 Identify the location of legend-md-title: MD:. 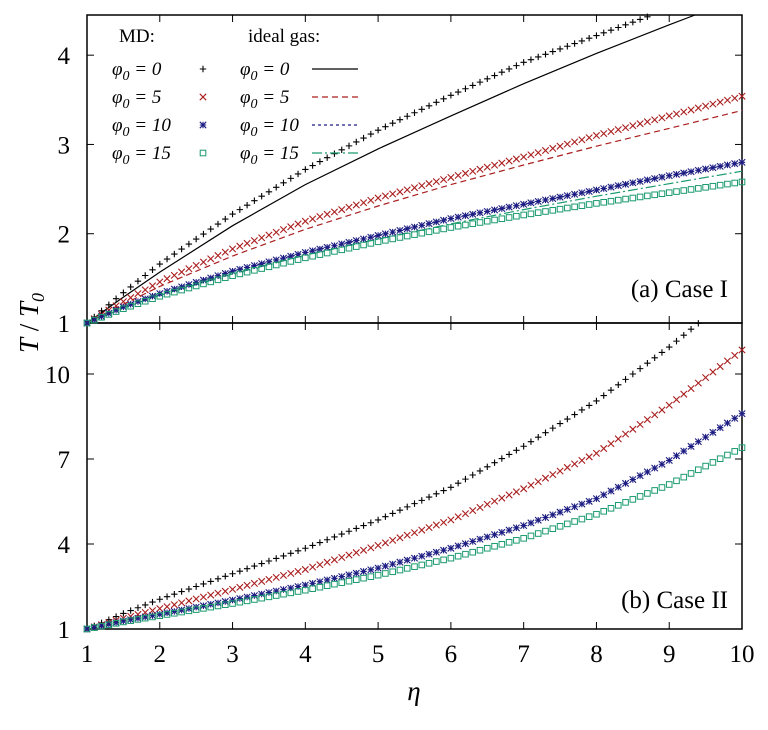
(137, 36).